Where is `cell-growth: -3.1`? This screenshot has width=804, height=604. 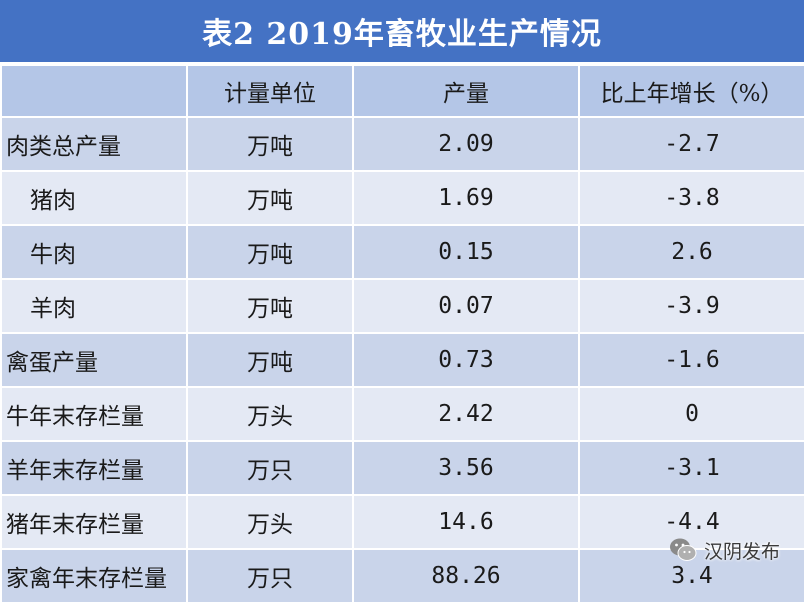 cell-growth: -3.1 is located at coordinates (691, 468).